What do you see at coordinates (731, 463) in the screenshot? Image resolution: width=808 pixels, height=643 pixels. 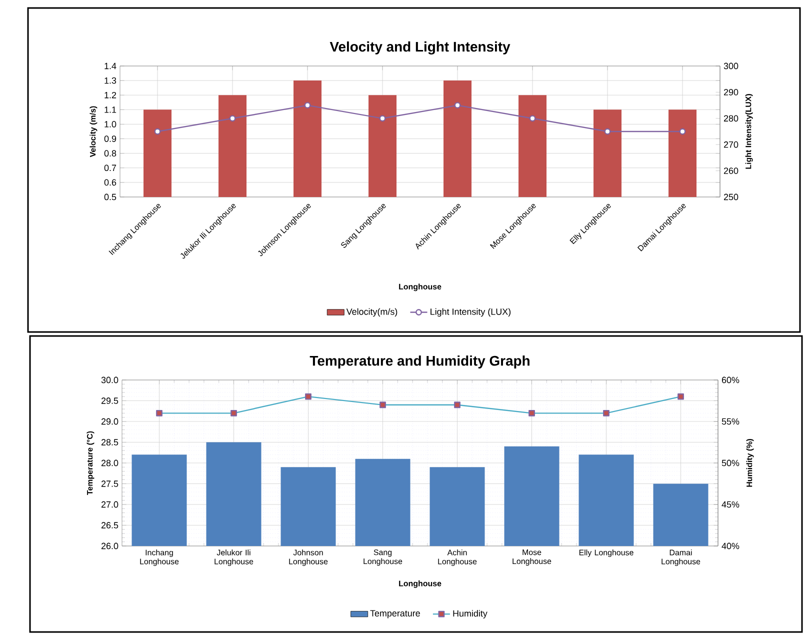 I see `y2-tick-label: 50%` at bounding box center [731, 463].